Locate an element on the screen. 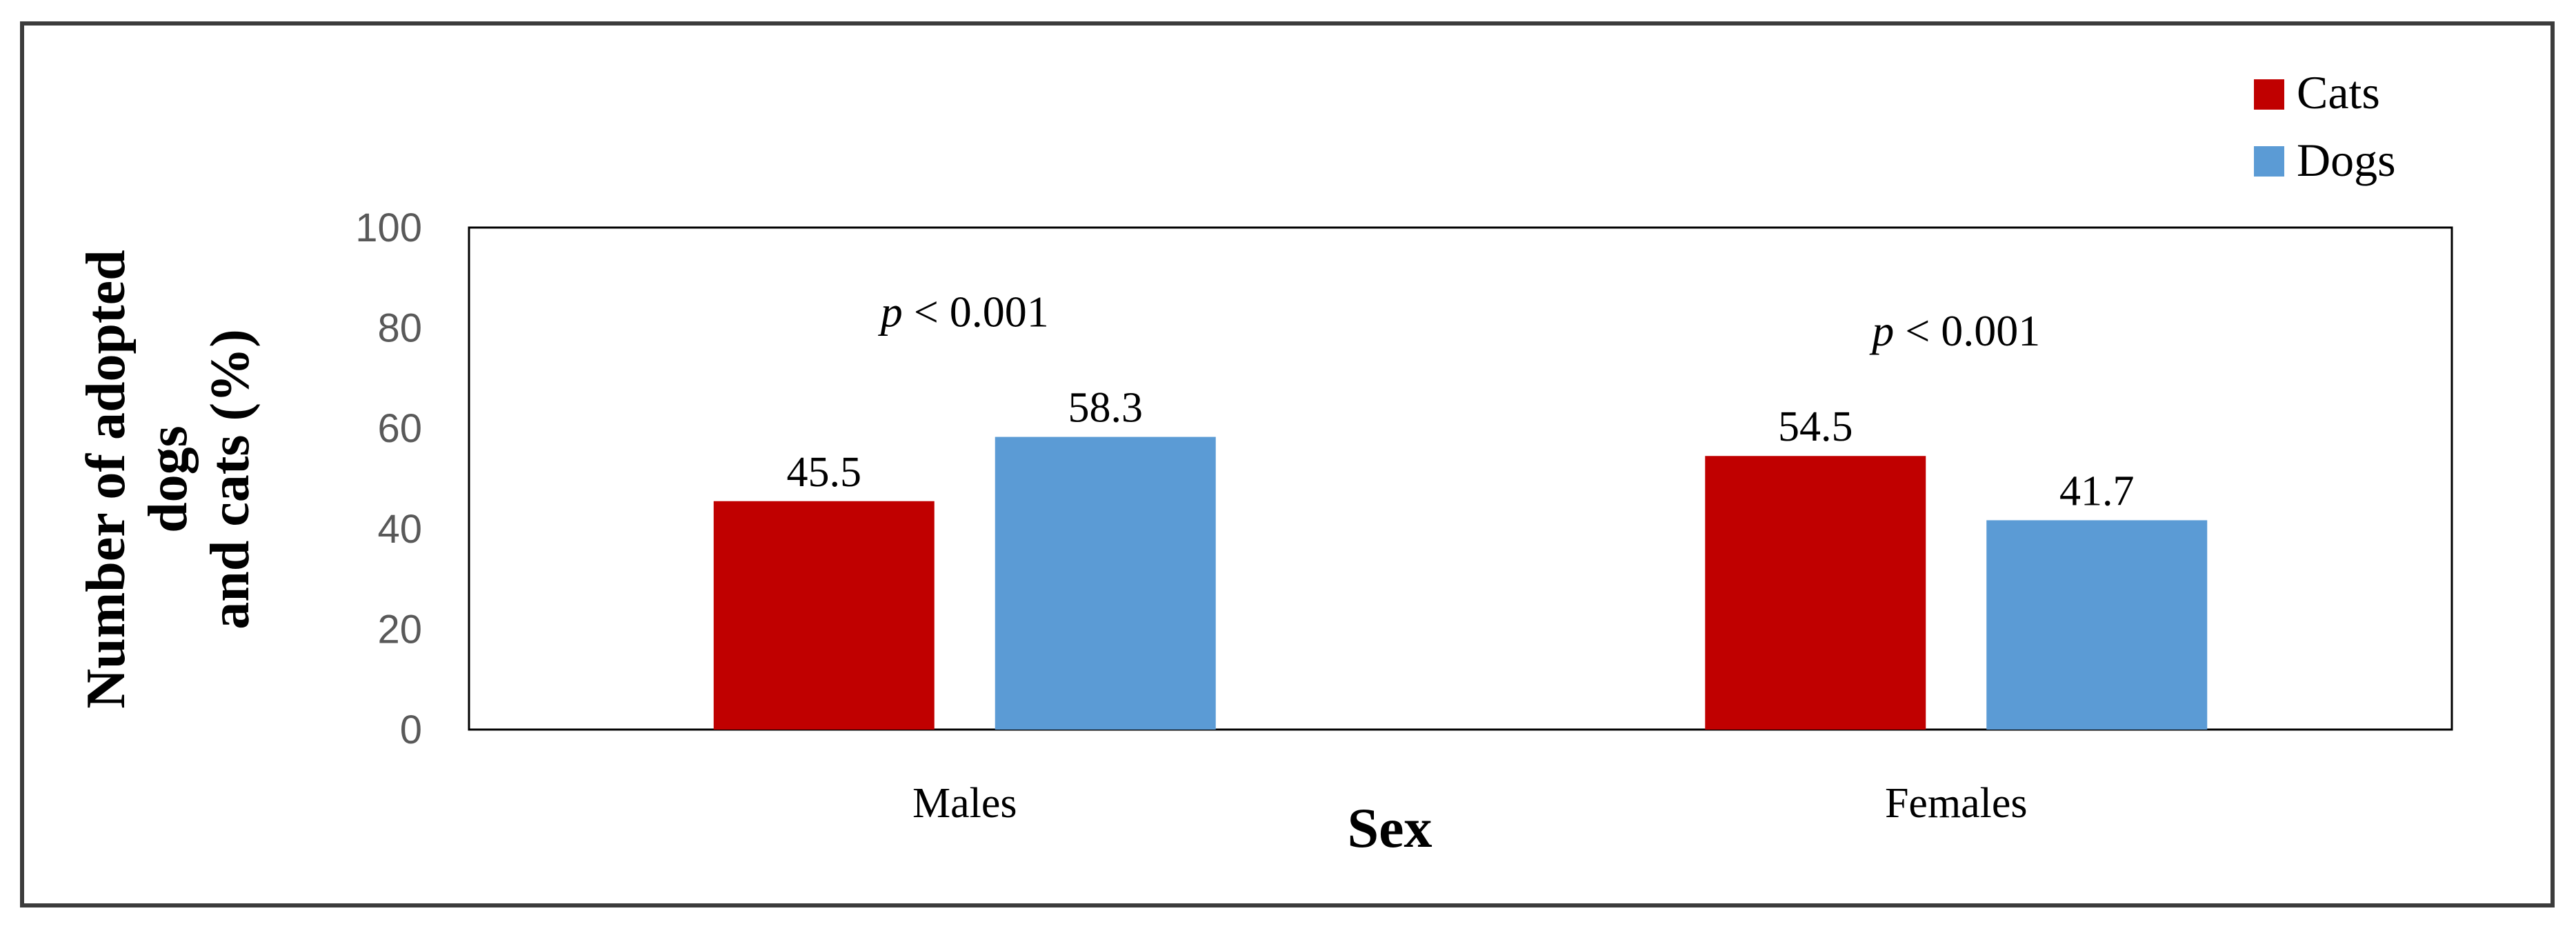  bar-cats-males is located at coordinates (824, 615).